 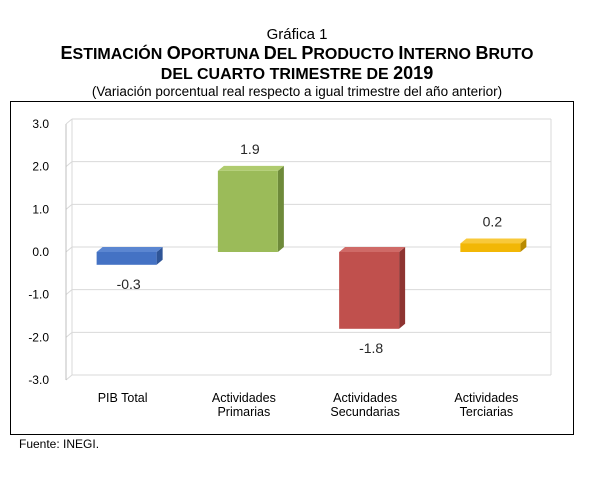 I want to click on chart-title-line2: DEL CUARTO TRIMESTRE DE 2019, so click(x=297, y=73).